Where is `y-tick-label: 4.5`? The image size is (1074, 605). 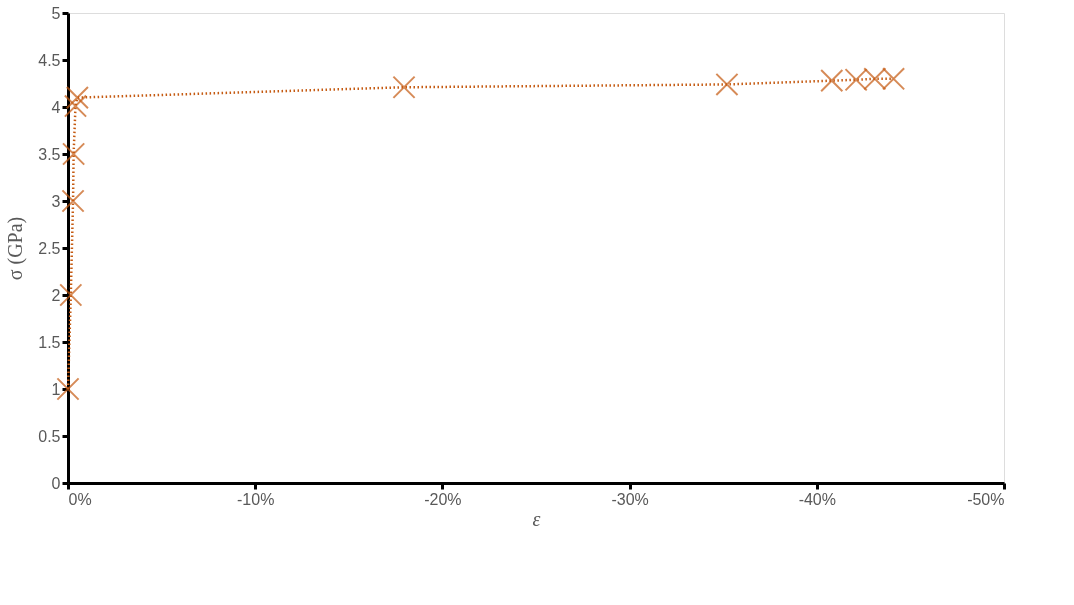
y-tick-label: 4.5 is located at coordinates (49, 60).